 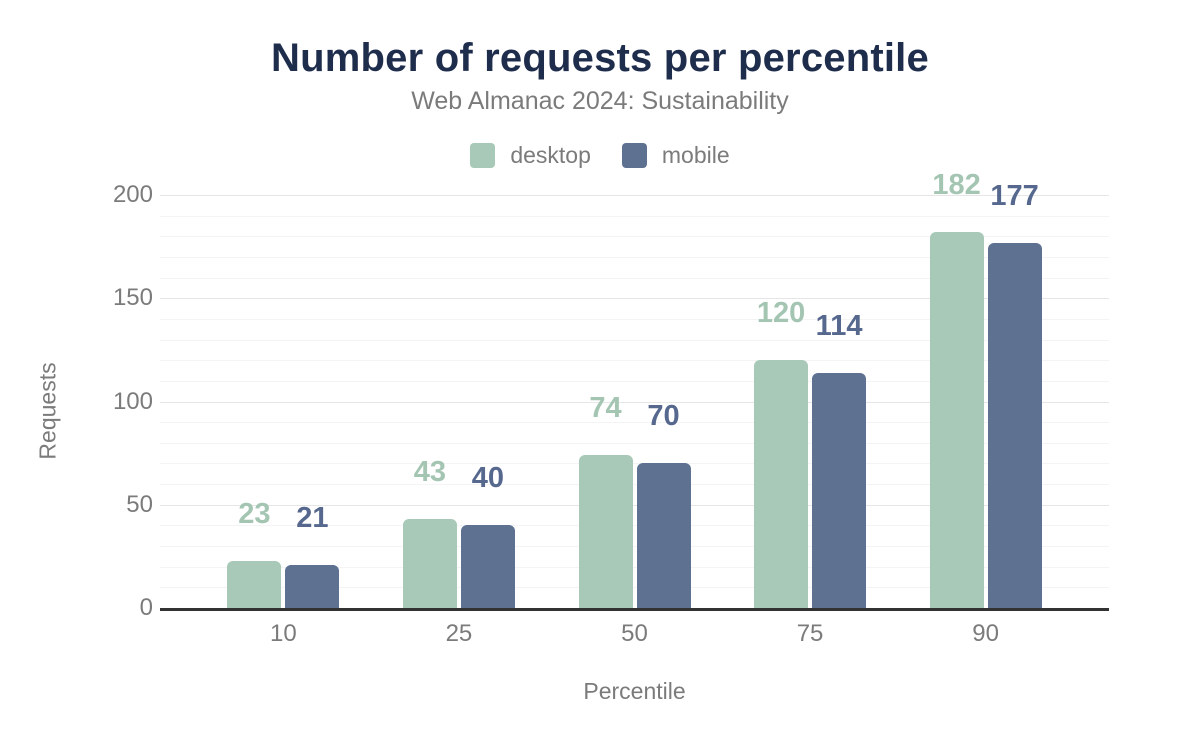 I want to click on y-tick-label: 150, so click(x=132, y=298).